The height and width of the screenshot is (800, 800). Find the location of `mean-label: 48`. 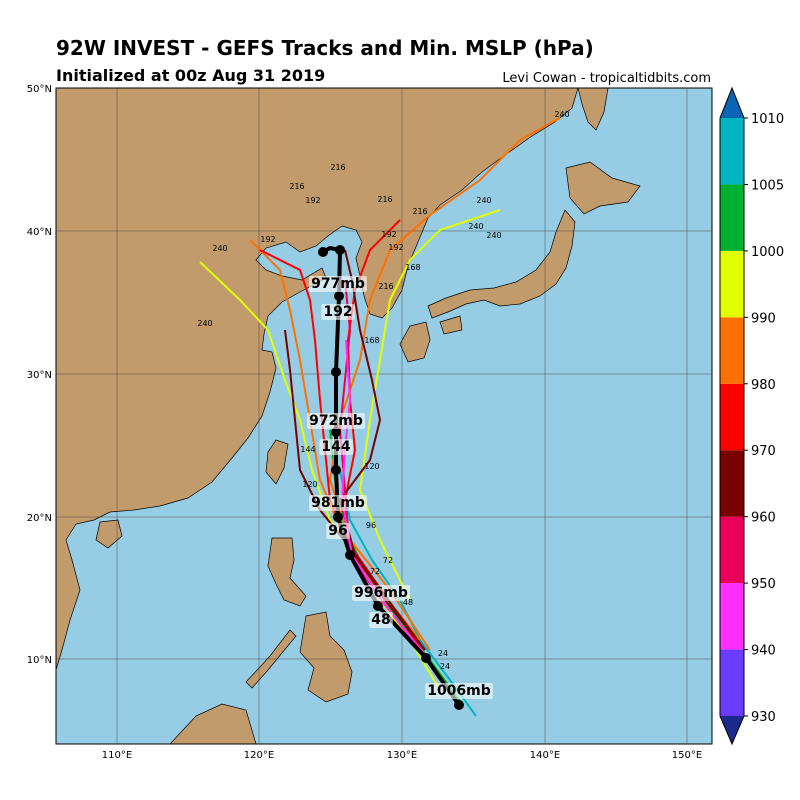

mean-label: 48 is located at coordinates (380, 620).